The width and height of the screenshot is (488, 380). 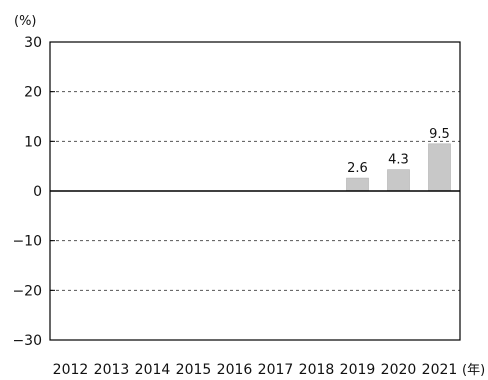 I want to click on data-label-2019: 2.6, so click(x=357, y=168).